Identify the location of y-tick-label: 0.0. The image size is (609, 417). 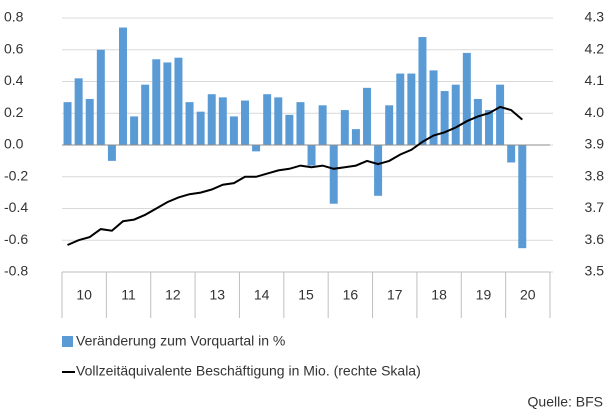
(14, 144).